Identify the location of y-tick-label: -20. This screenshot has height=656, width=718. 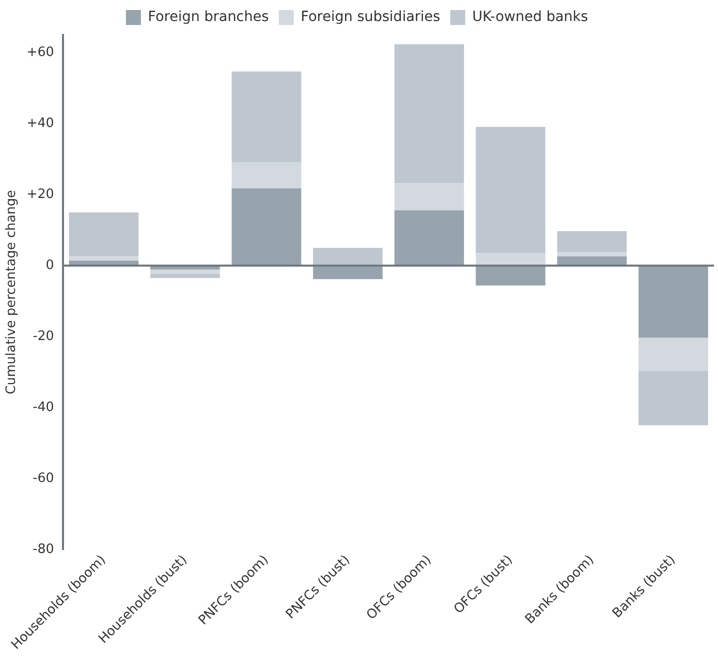
(43, 336).